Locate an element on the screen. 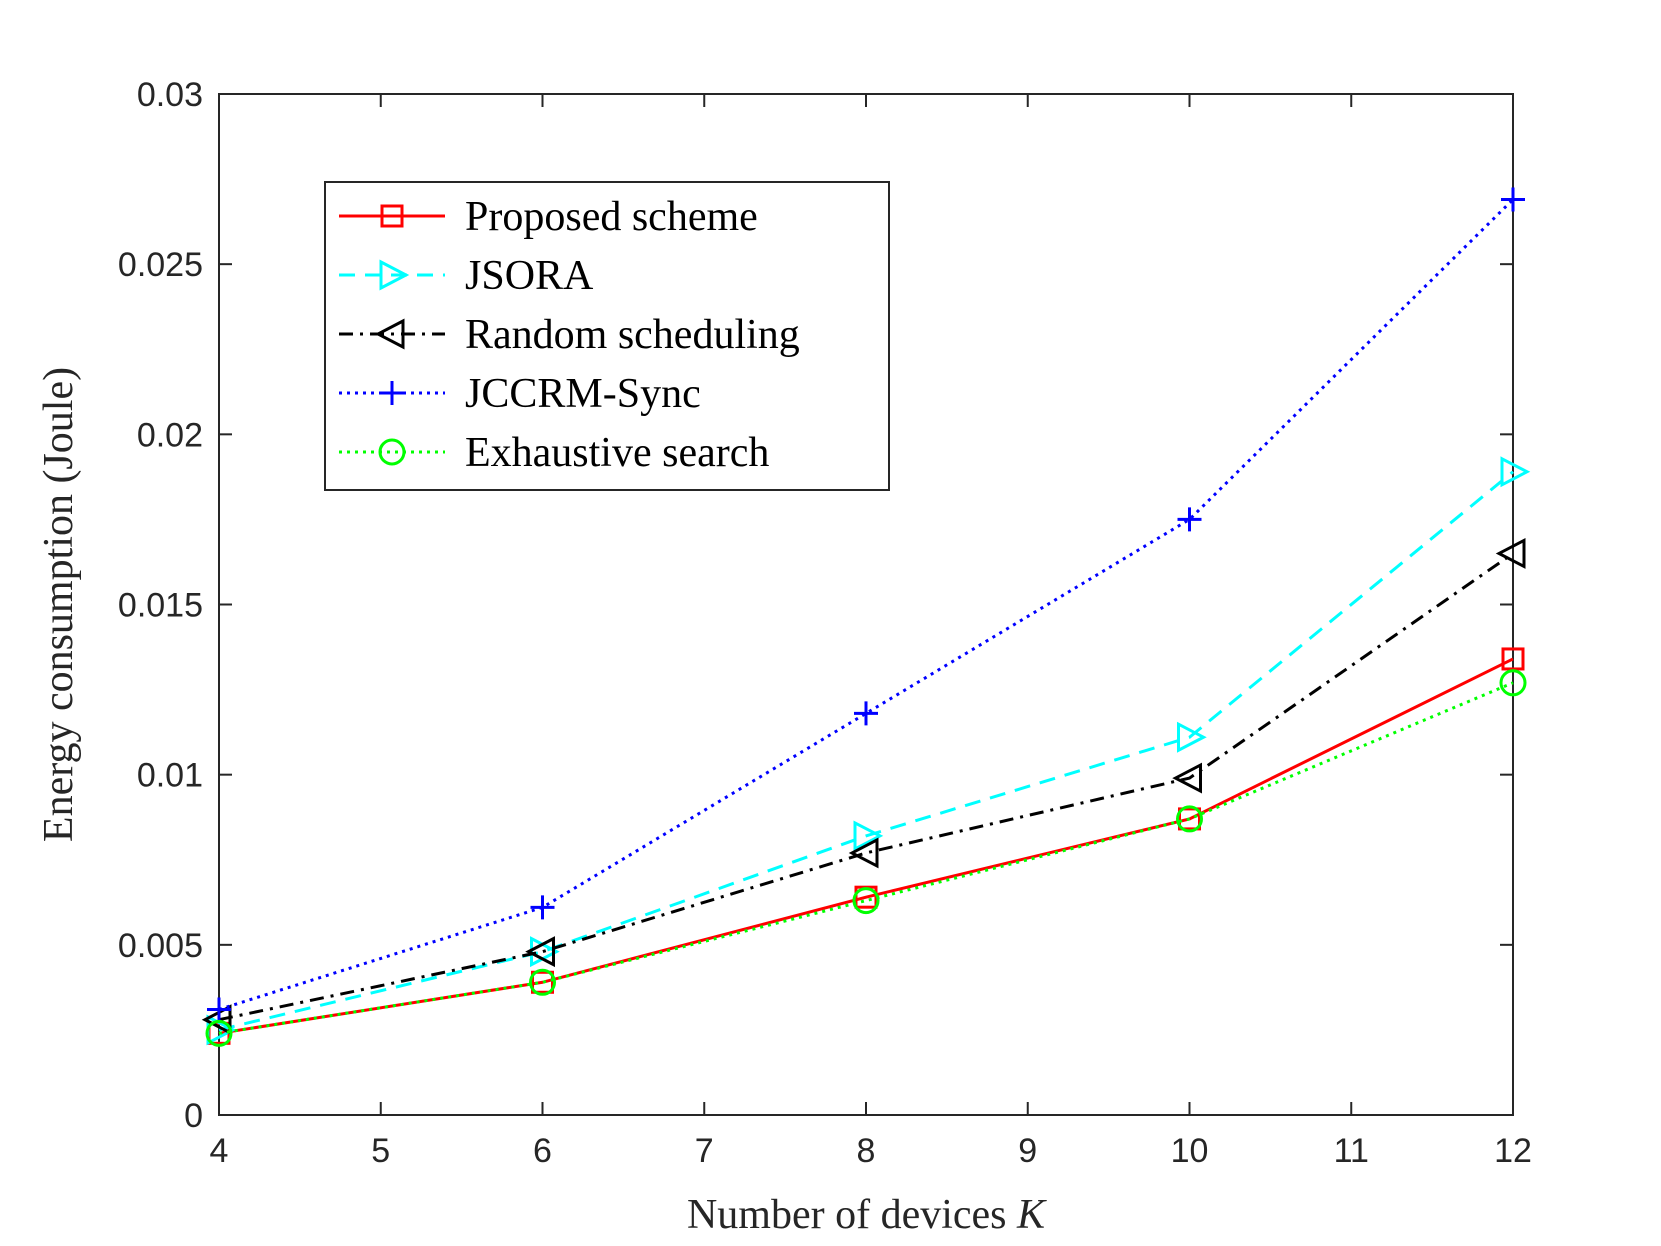 Image resolution: width=1661 pixels, height=1246 pixels. y-tick-label: 0.01 is located at coordinates (170, 776).